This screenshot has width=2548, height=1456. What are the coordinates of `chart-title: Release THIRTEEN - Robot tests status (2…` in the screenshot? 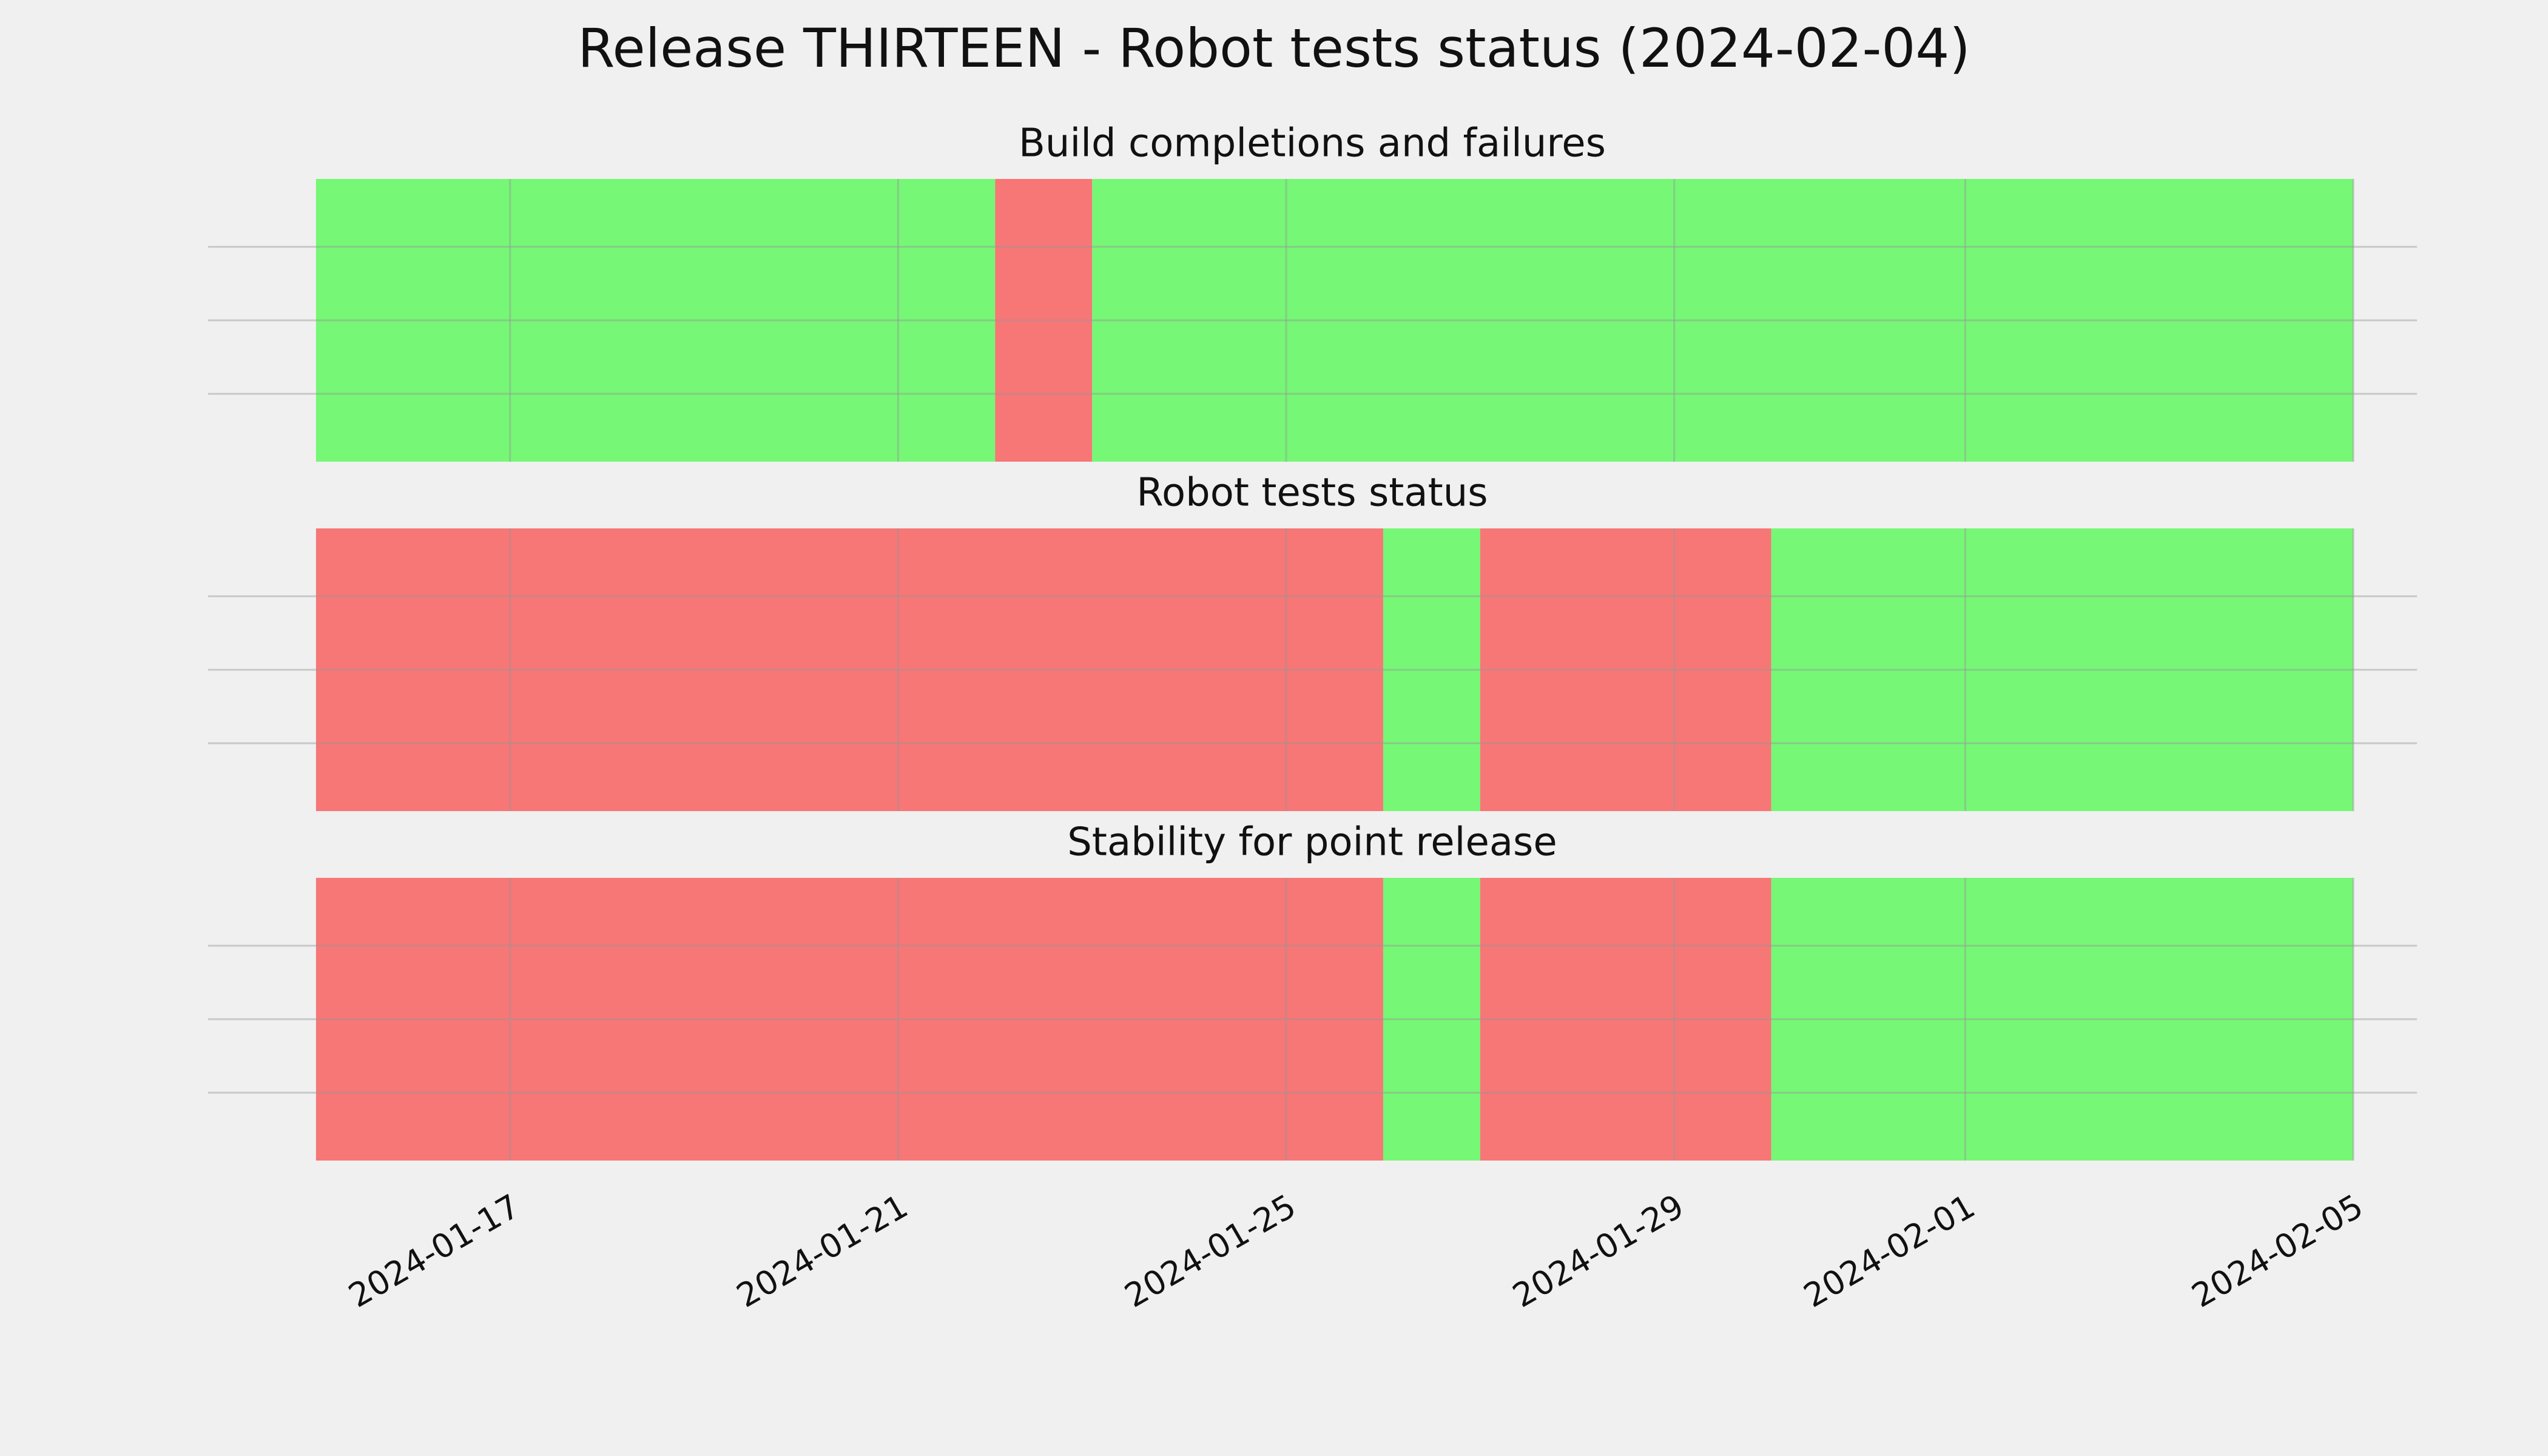 It's located at (1274, 48).